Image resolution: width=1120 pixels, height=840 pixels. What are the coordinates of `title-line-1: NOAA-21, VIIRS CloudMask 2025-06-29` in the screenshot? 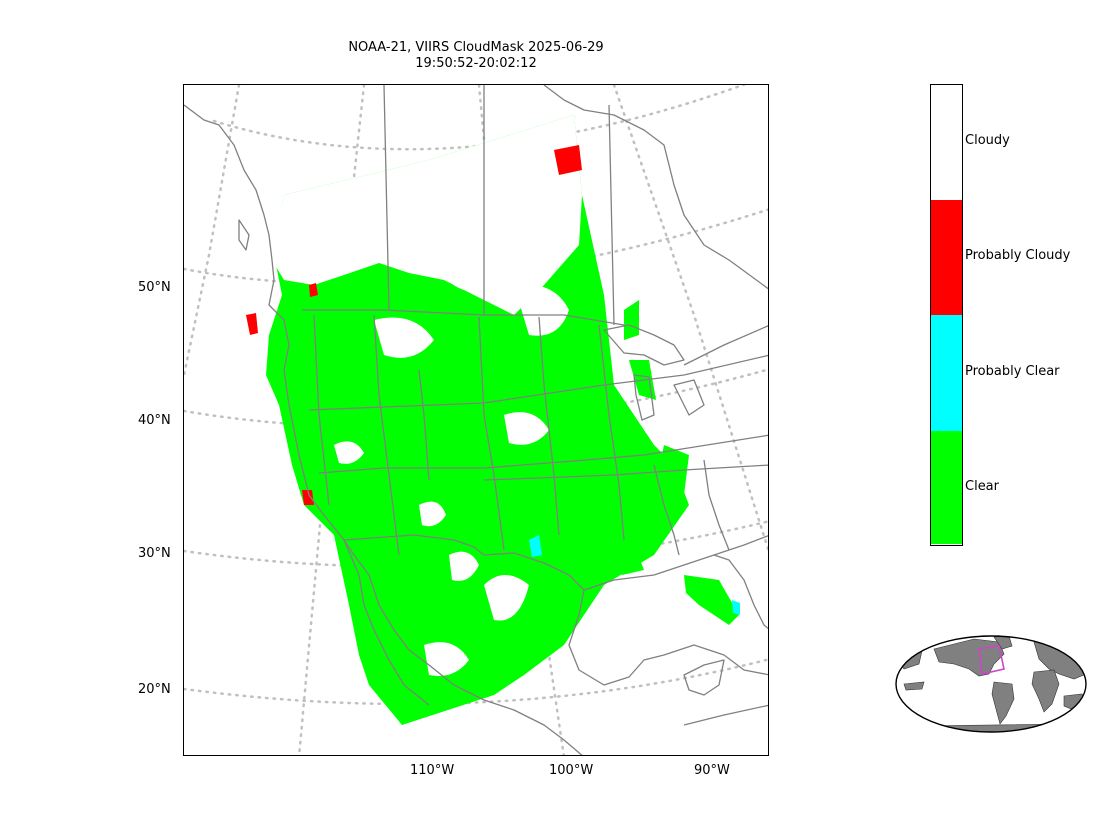 It's located at (476, 47).